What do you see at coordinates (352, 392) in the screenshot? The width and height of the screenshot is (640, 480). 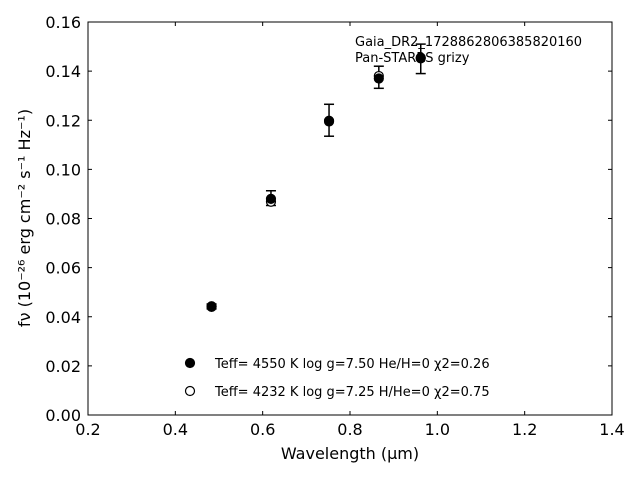 I see `legend-label-model-2: Teff= 4232 K log g=7.25 H/He=0 χ2=0.75` at bounding box center [352, 392].